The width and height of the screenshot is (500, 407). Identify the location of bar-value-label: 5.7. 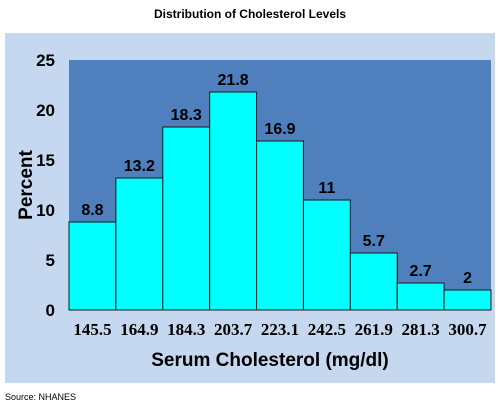
(374, 241).